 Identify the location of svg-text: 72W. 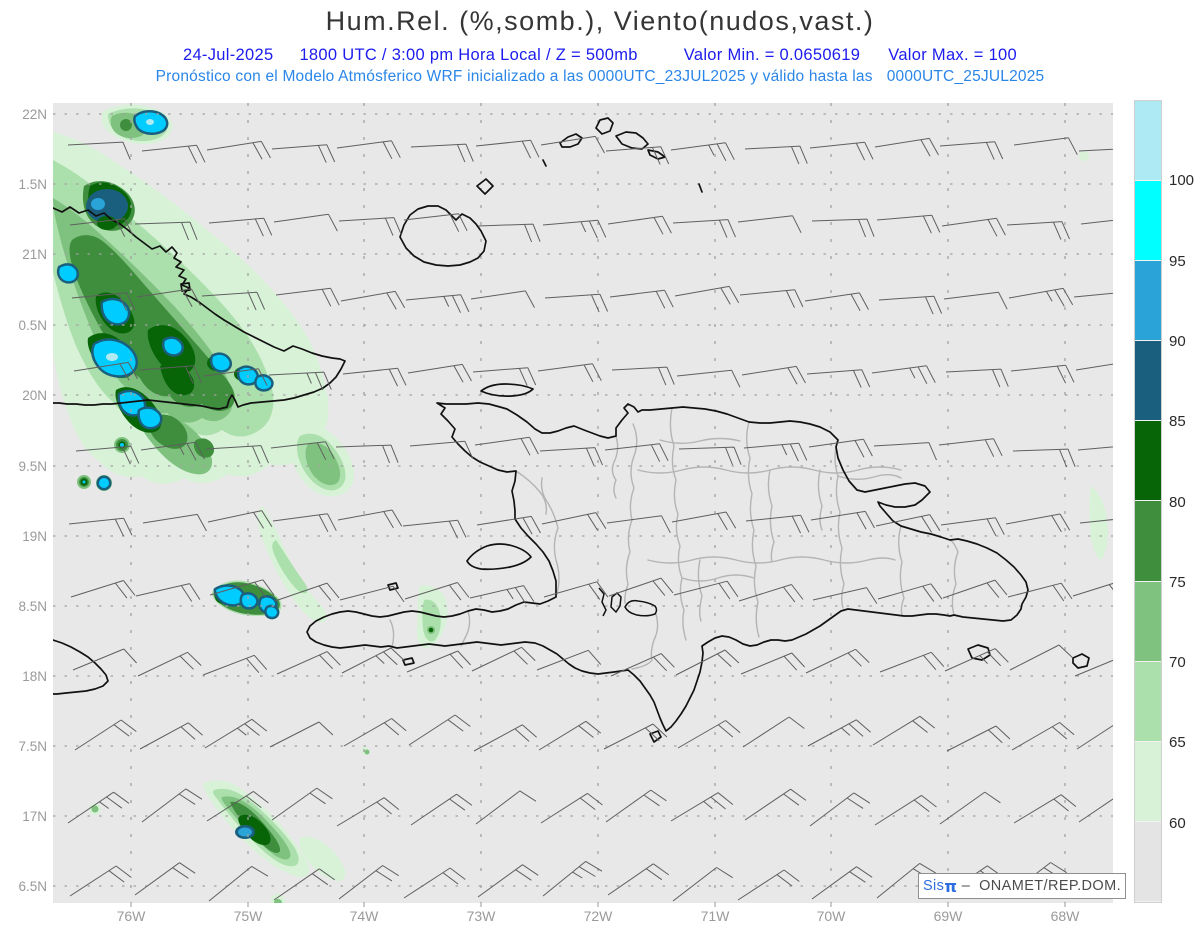
(599, 916).